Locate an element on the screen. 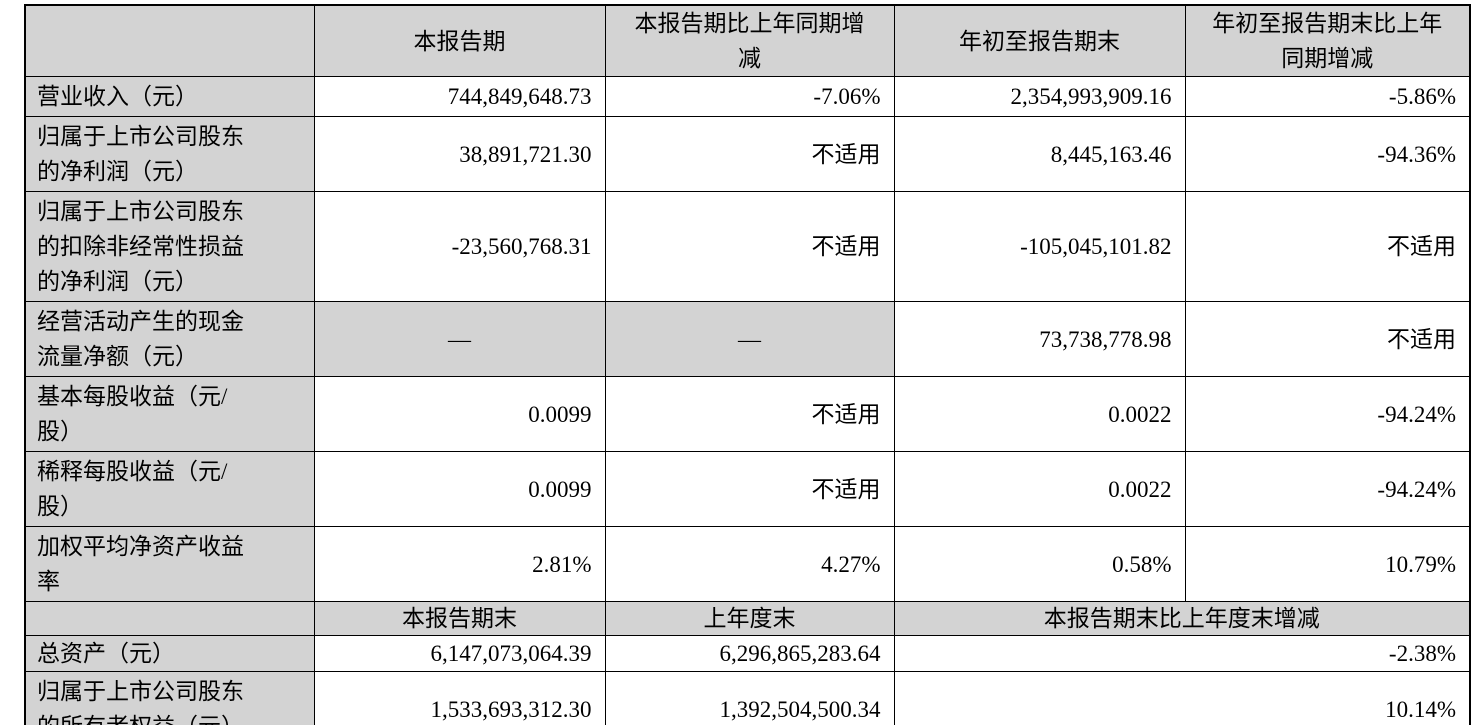  header-row: 本报告期 本报告期比上年同期增减 年初至报告期末 年初至报告期末比上年同期增减 is located at coordinates (747, 40).